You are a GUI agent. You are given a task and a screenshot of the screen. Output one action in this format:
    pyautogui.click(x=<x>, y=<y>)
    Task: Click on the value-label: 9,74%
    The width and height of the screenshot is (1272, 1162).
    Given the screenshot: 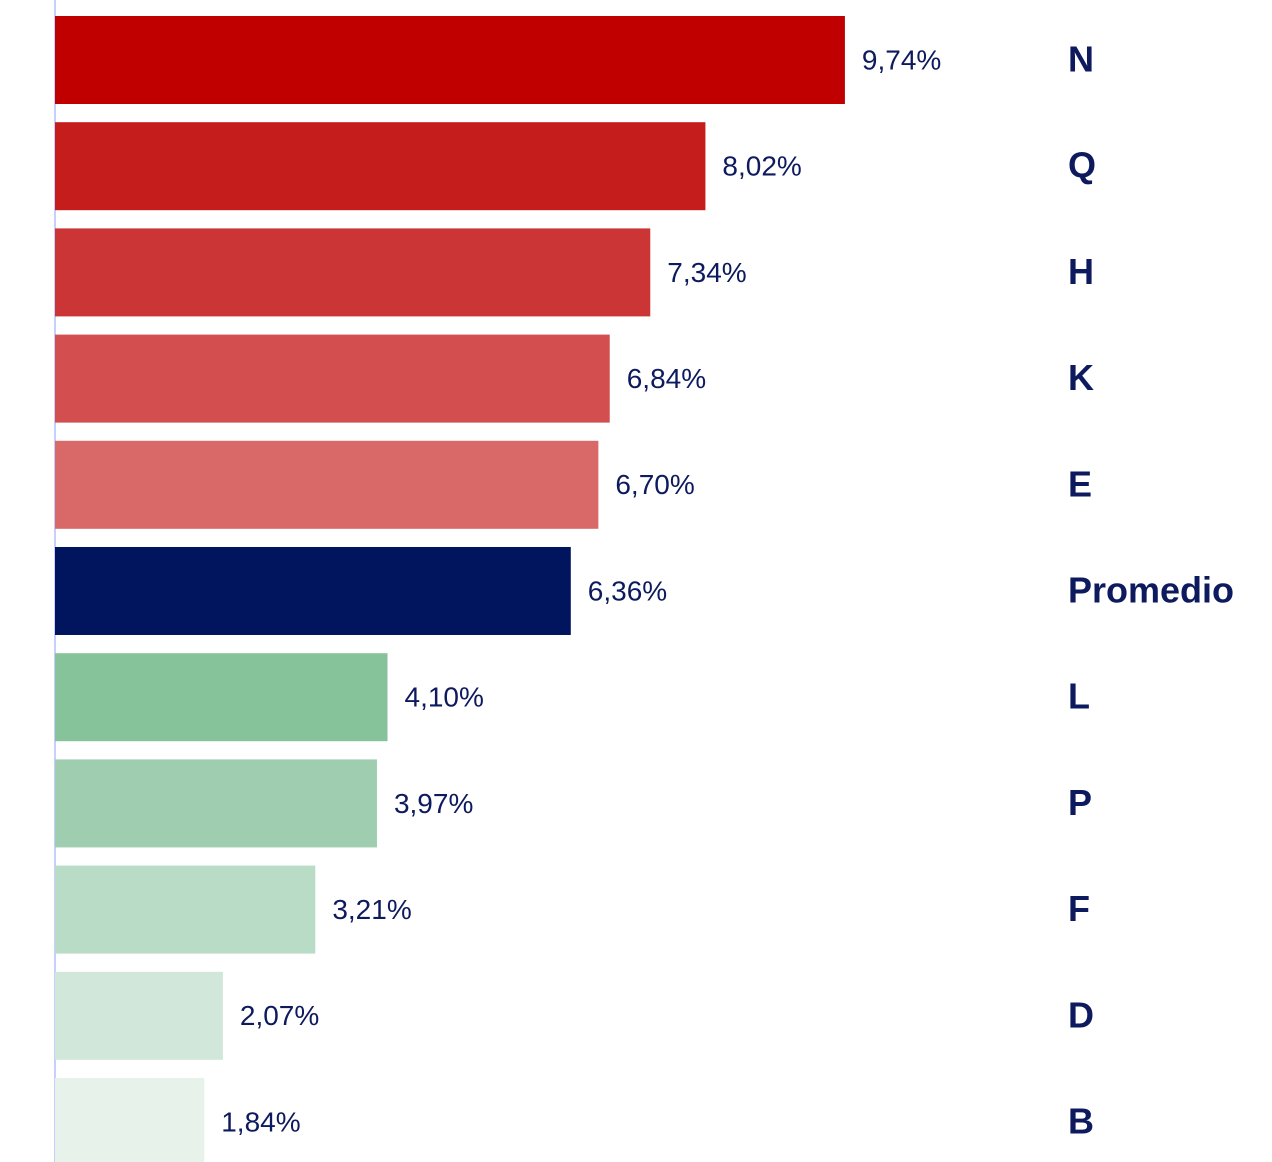 What is the action you would take?
    pyautogui.click(x=901, y=59)
    